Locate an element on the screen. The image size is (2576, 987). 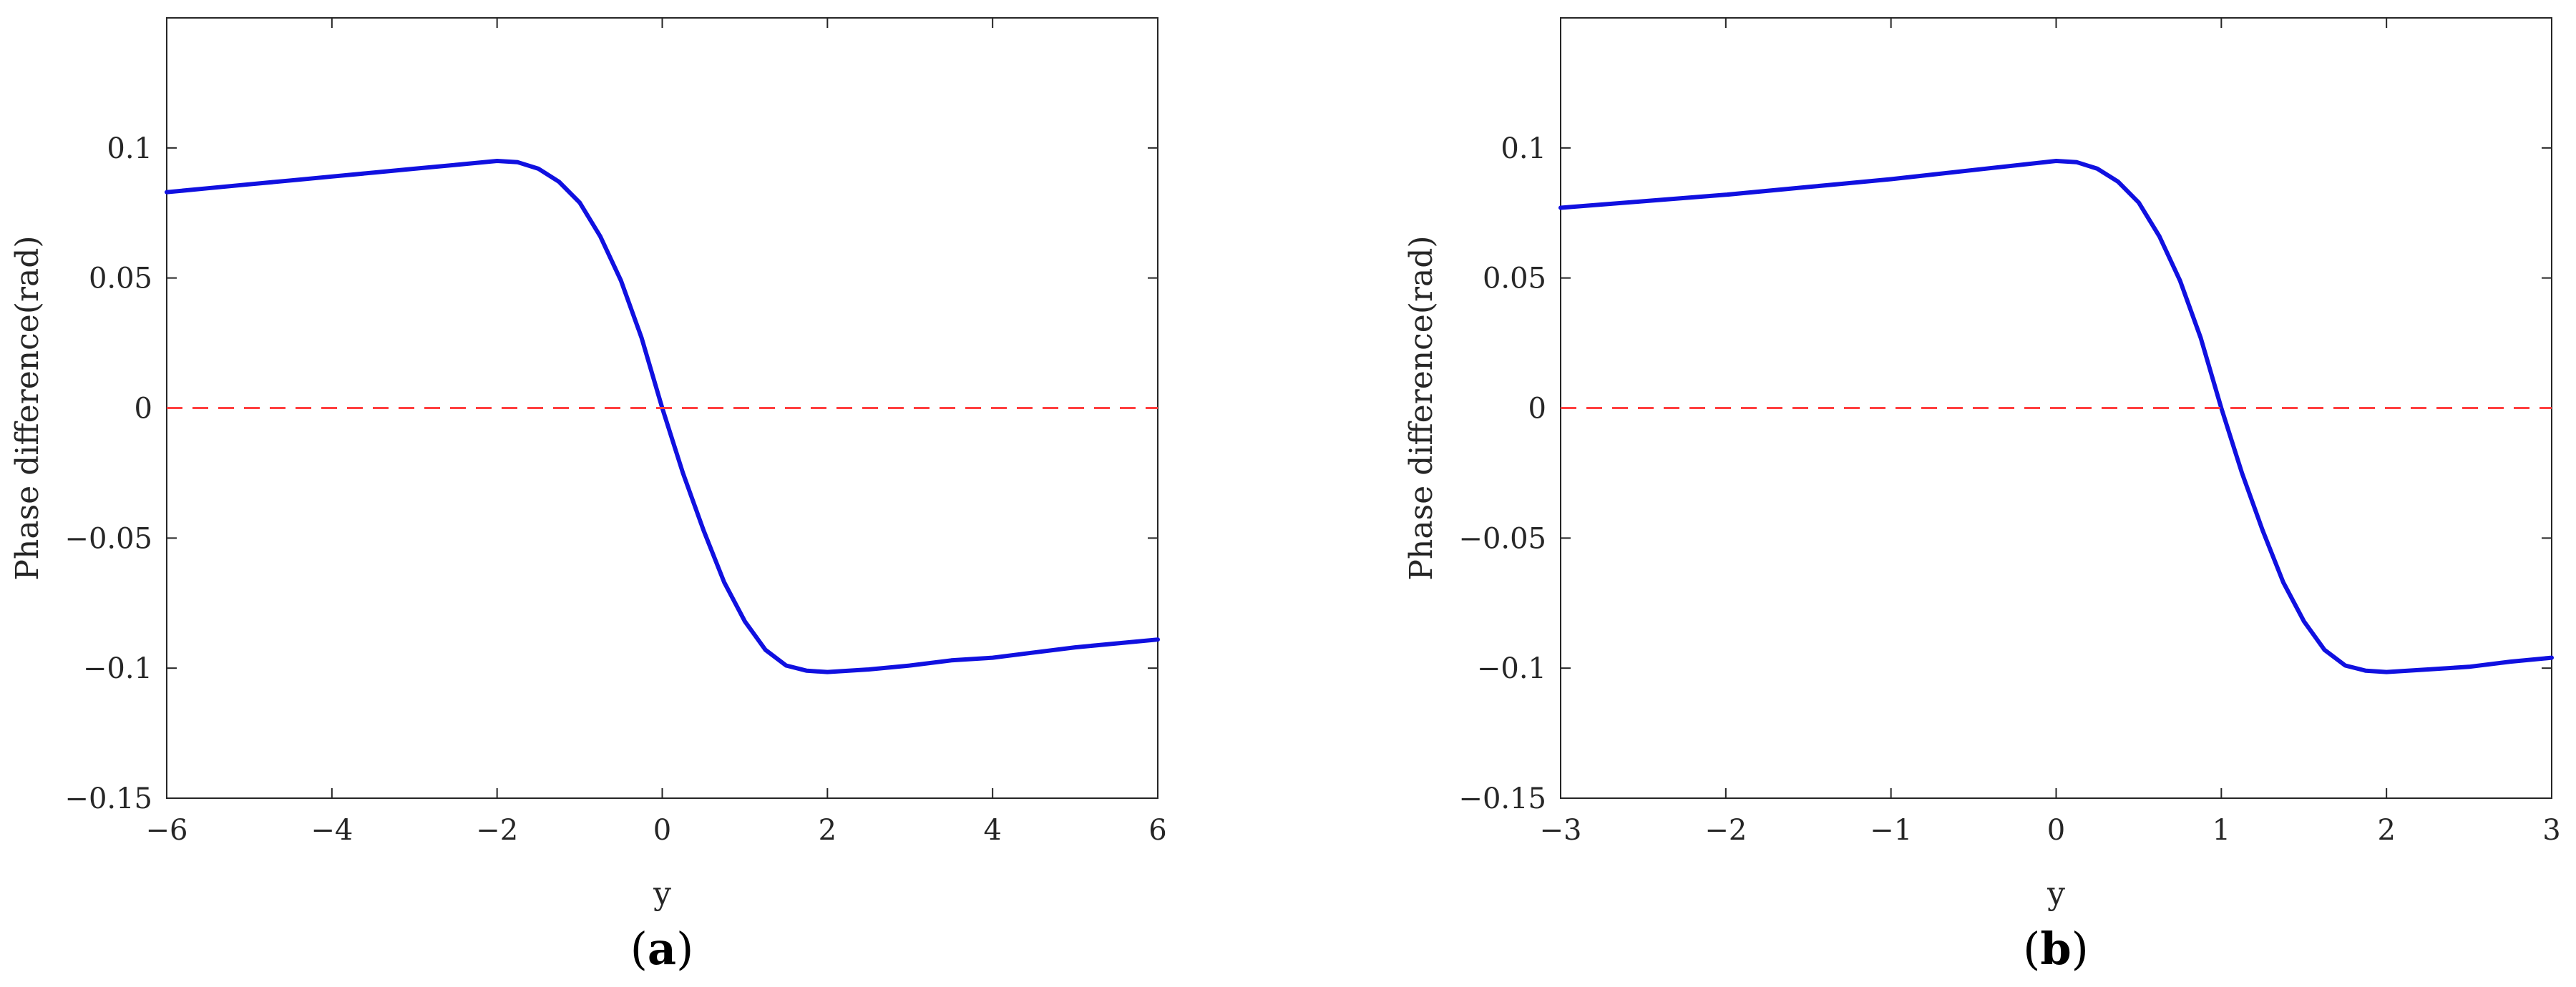
x-tick-label: 6 is located at coordinates (1157, 831).